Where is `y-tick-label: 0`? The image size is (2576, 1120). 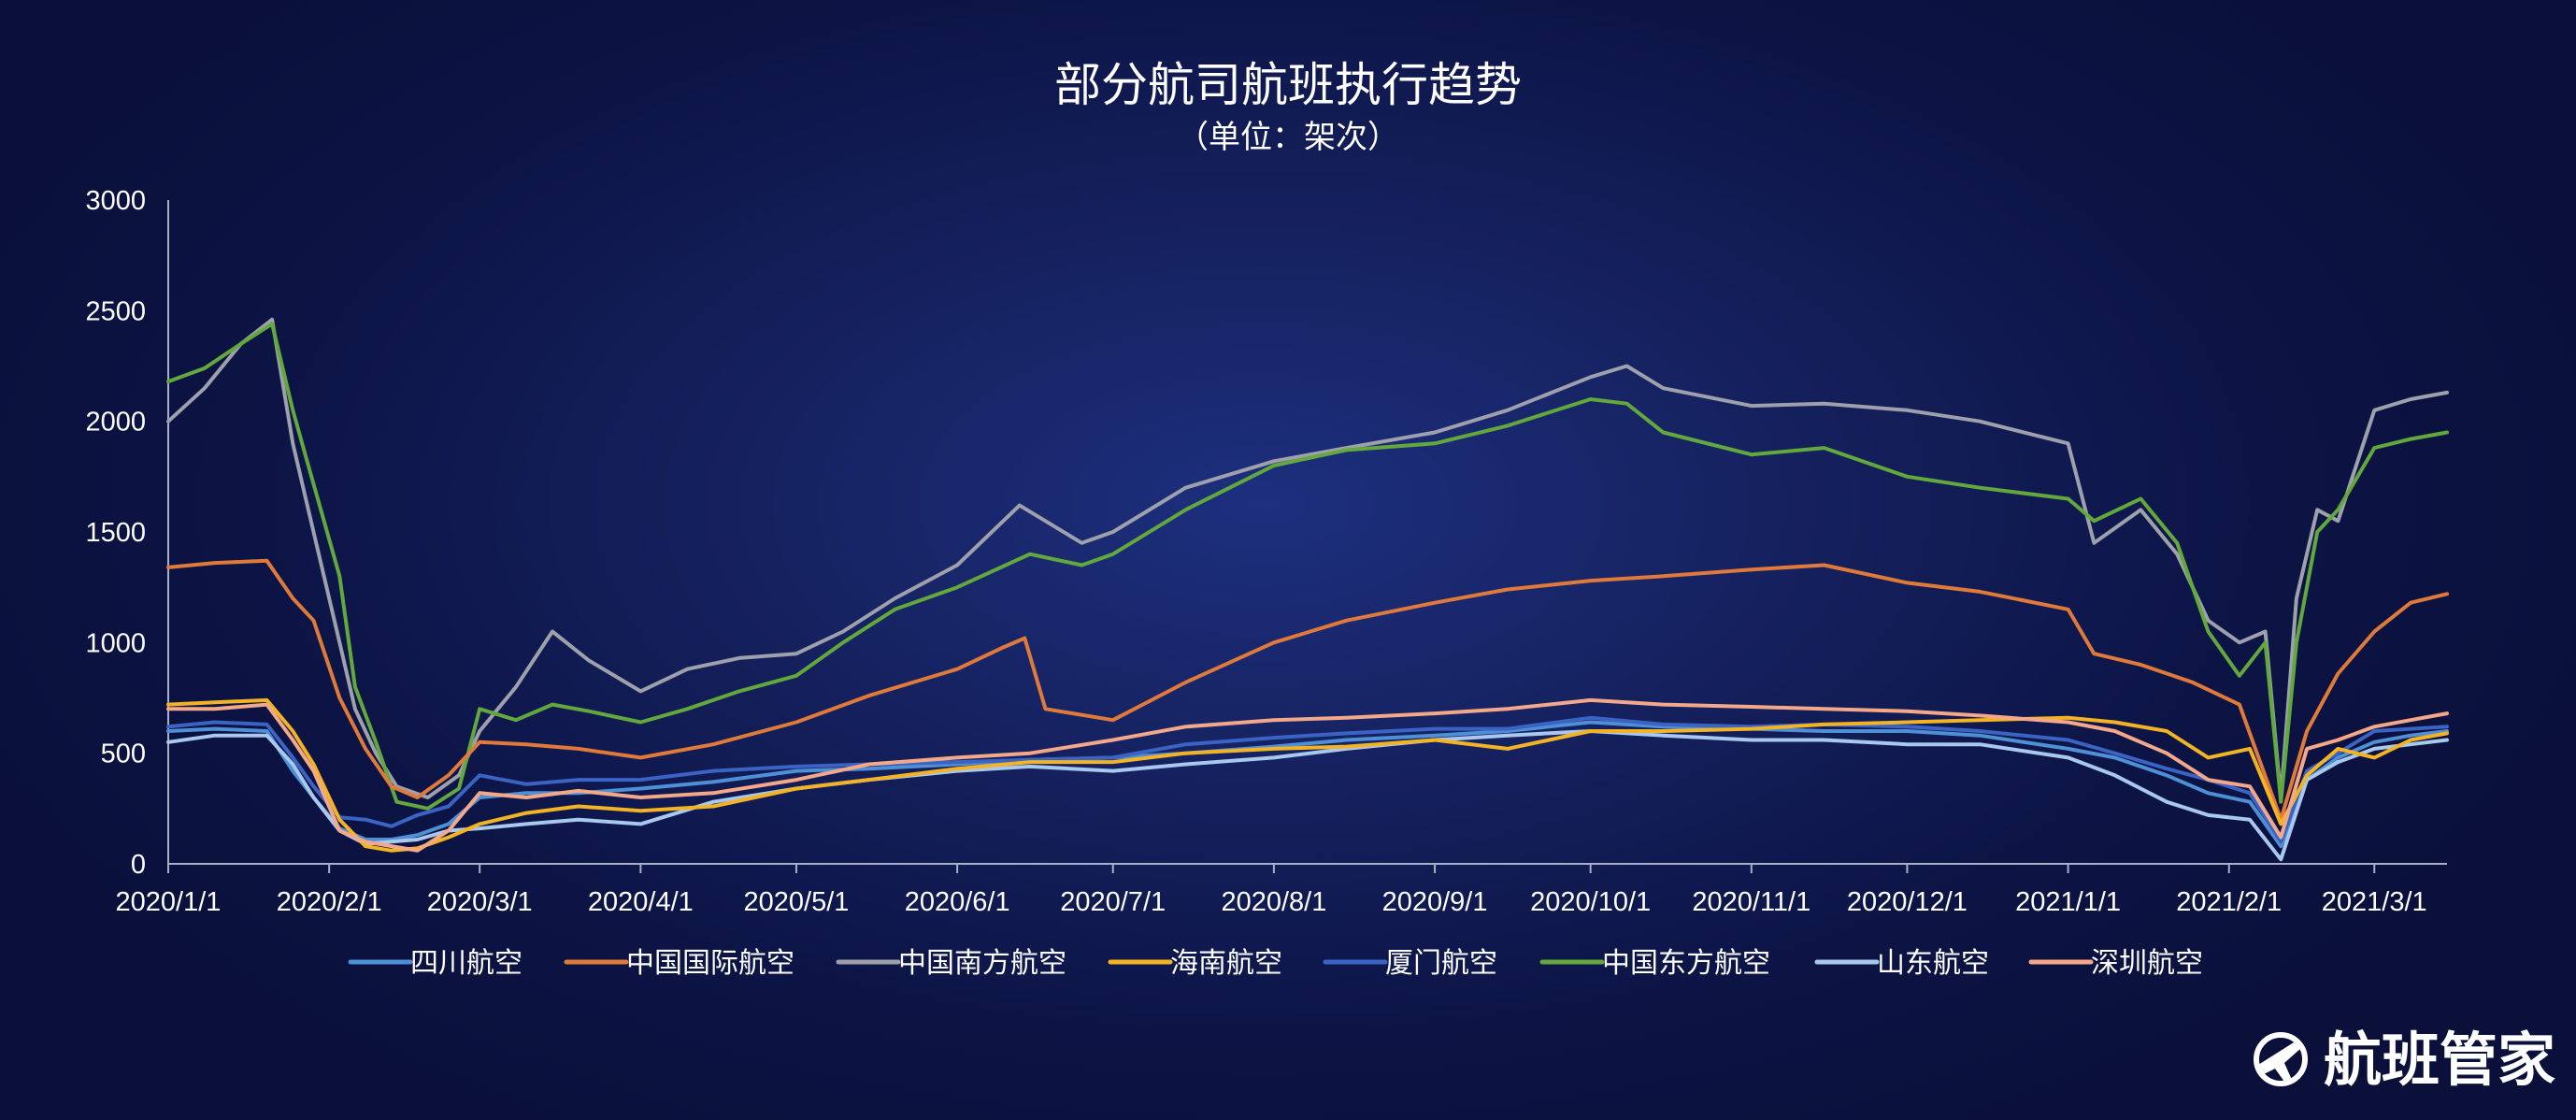
y-tick-label: 0 is located at coordinates (138, 865).